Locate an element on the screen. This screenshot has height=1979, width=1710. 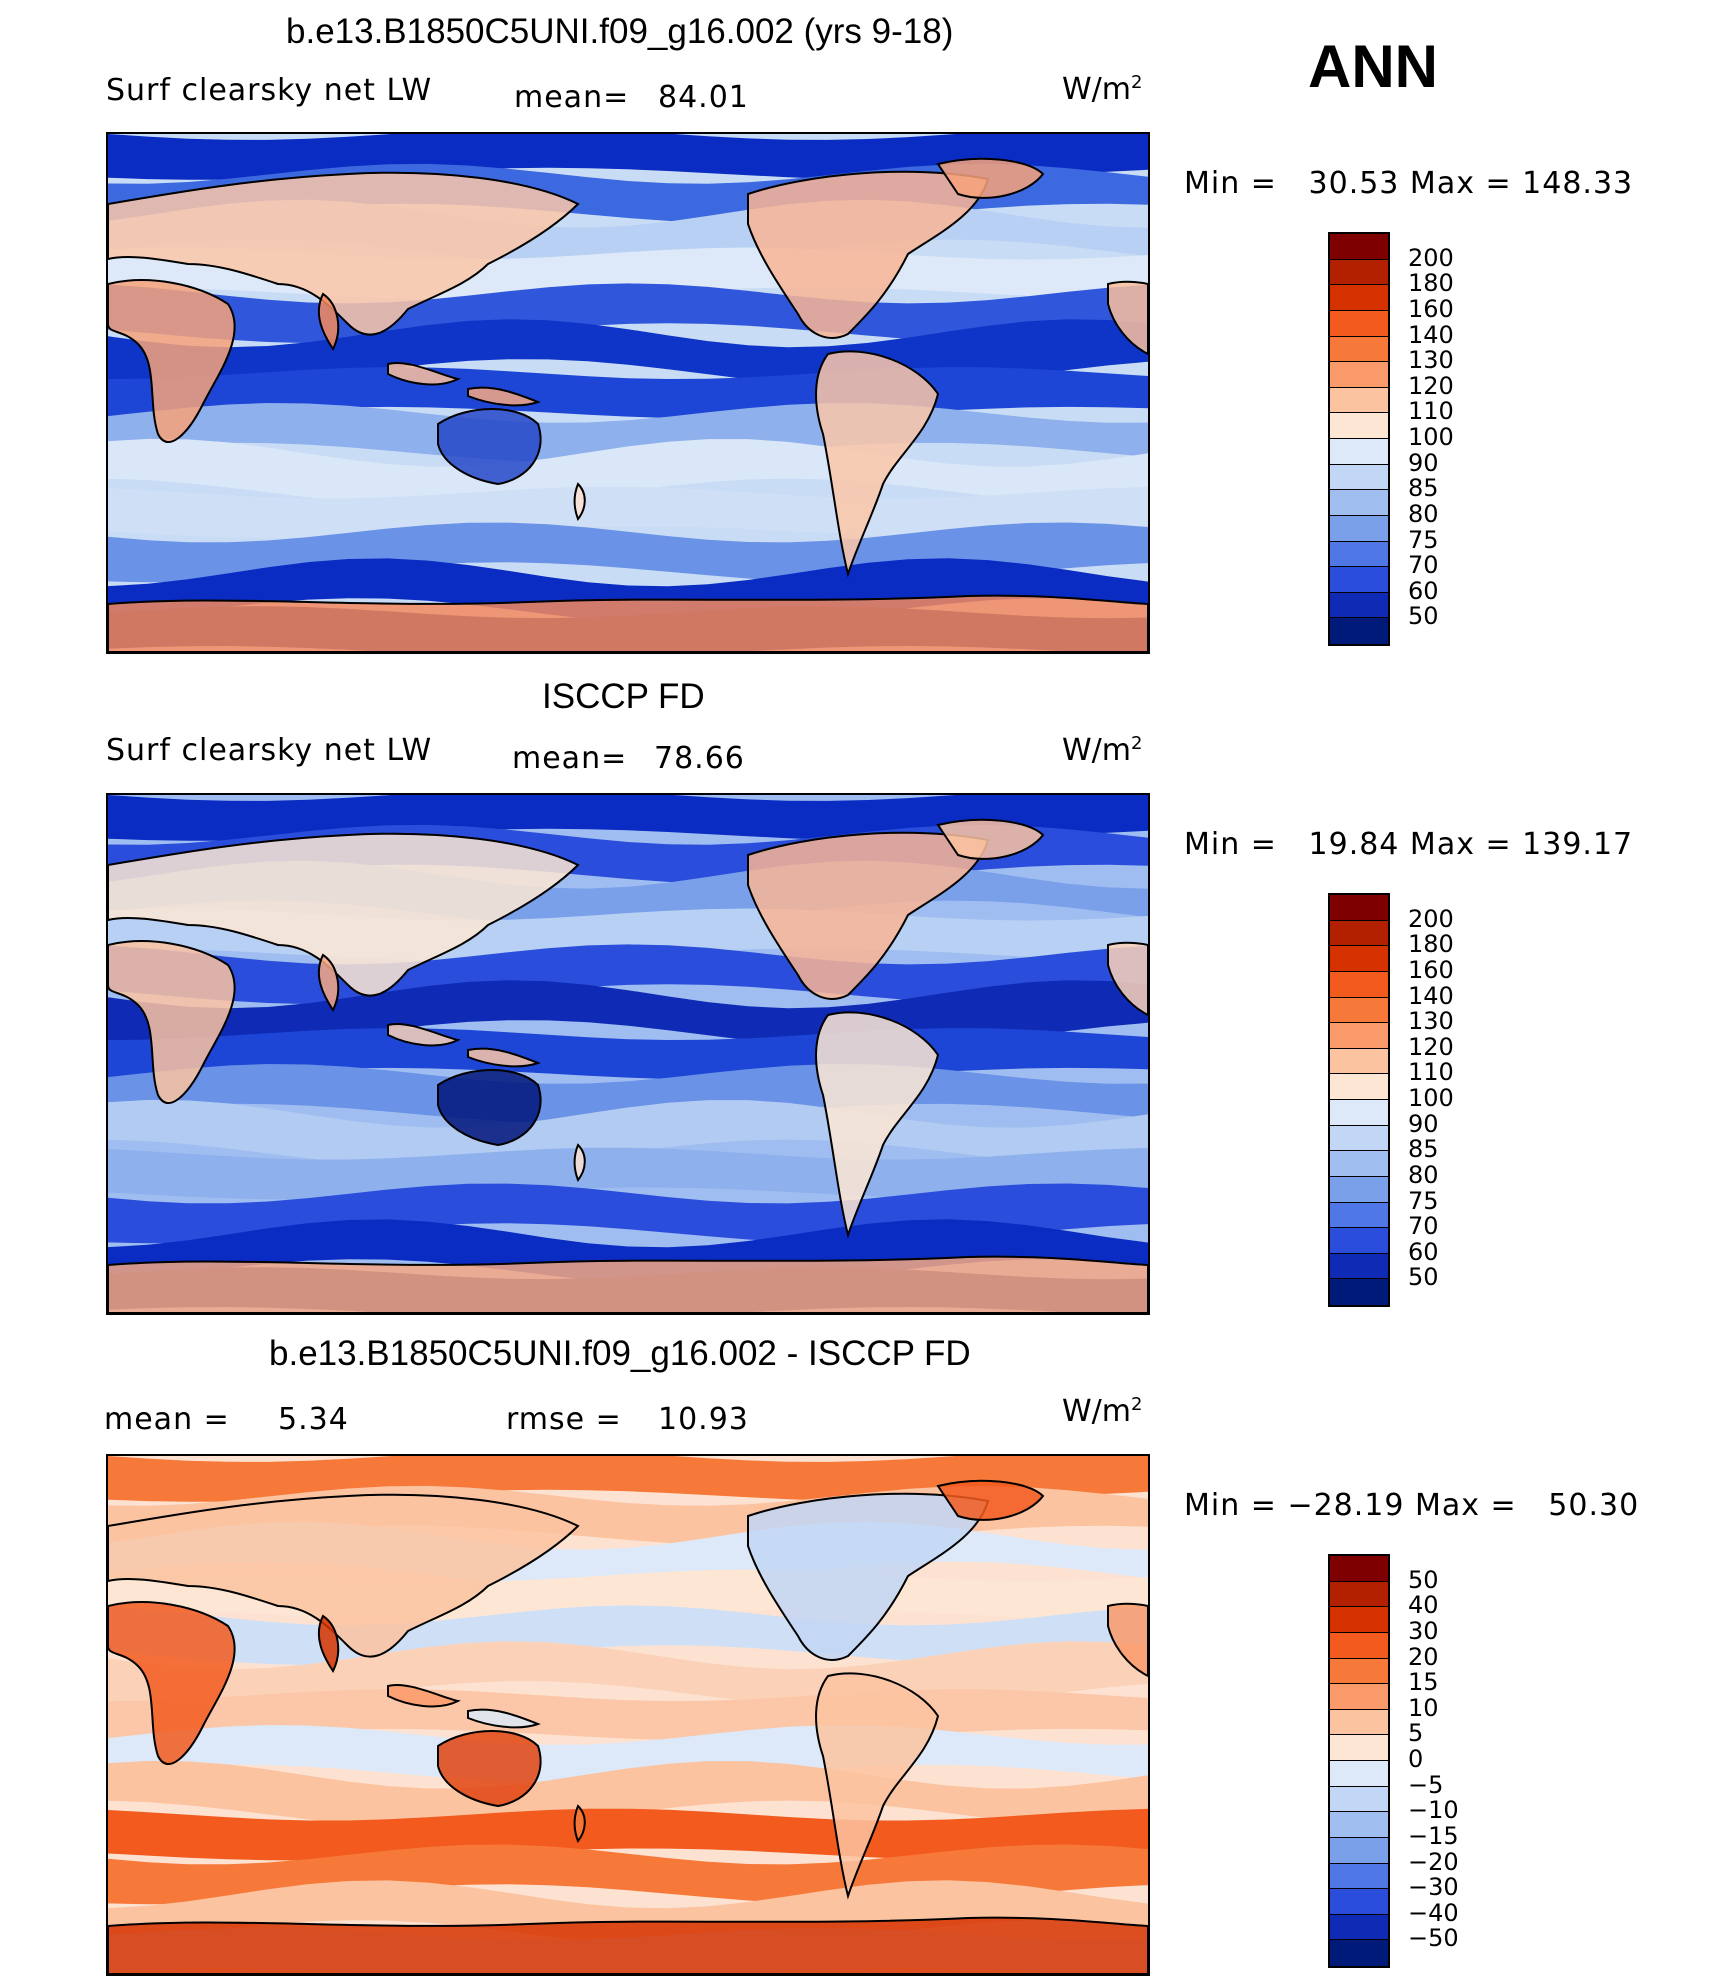
colorbar-tick-label: −10 is located at coordinates (1433, 1810).